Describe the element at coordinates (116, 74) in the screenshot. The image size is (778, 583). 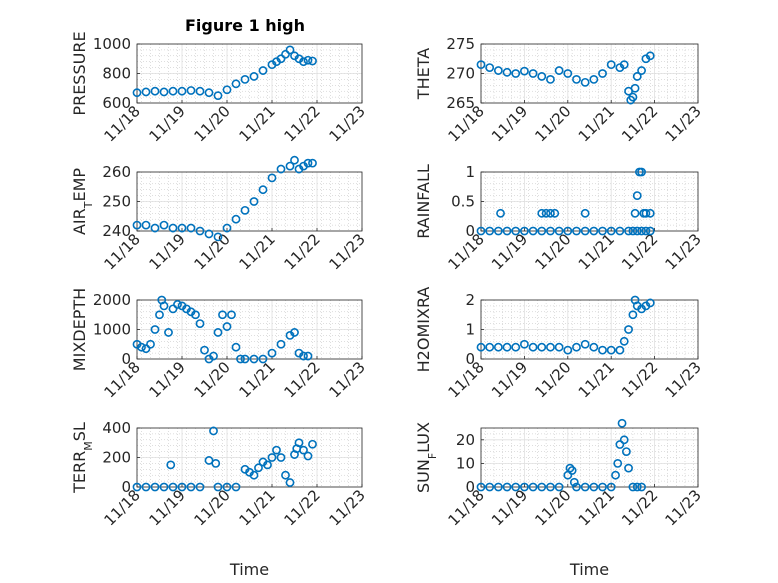
I see `y-tick-label: 800` at that location.